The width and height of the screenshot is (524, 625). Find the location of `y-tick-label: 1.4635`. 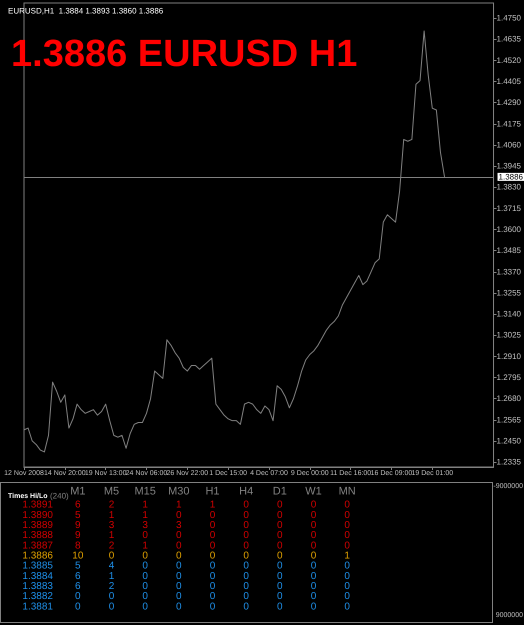

y-tick-label: 1.4635 is located at coordinates (509, 39).